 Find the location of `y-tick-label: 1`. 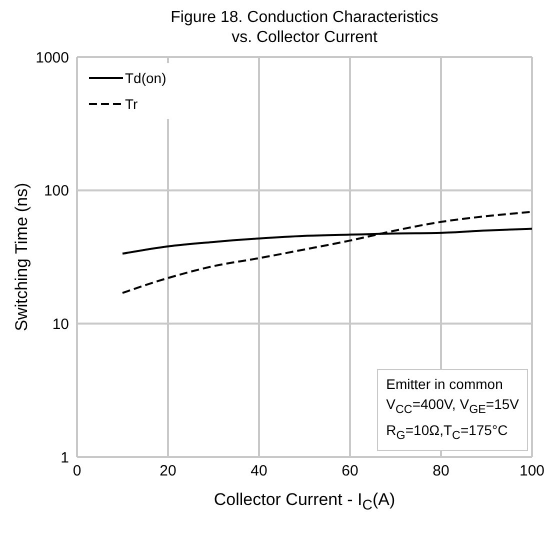

y-tick-label: 1 is located at coordinates (64, 457).